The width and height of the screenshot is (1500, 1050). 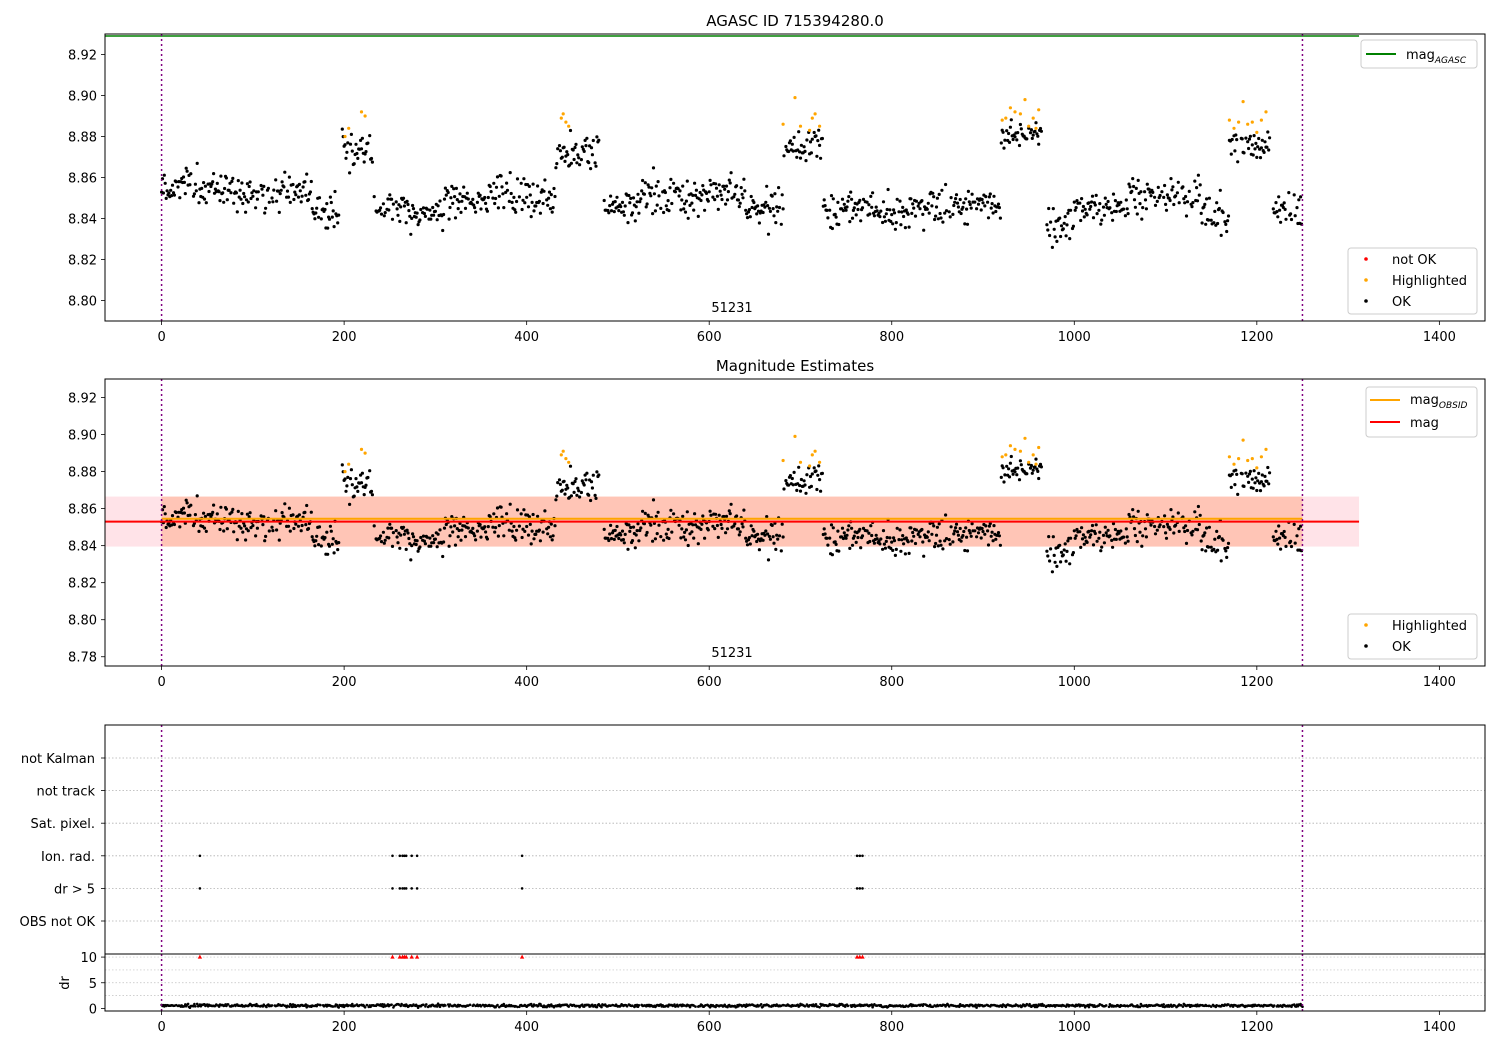 I want to click on y-tick-label: 8.88, so click(x=82, y=138).